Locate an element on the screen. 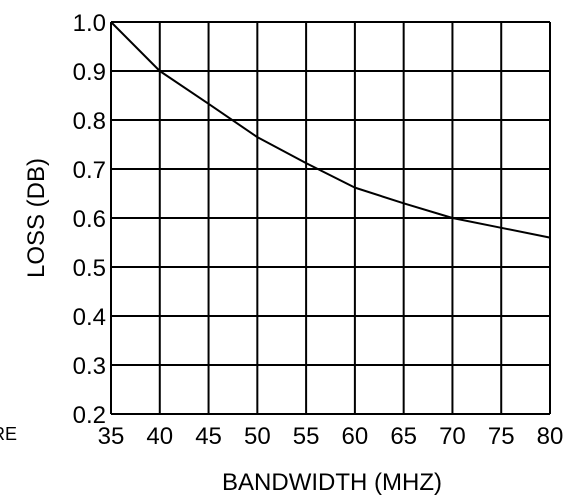 The width and height of the screenshot is (585, 499). x-axis-label: BANDWIDTH (MHZ) is located at coordinates (332, 482).